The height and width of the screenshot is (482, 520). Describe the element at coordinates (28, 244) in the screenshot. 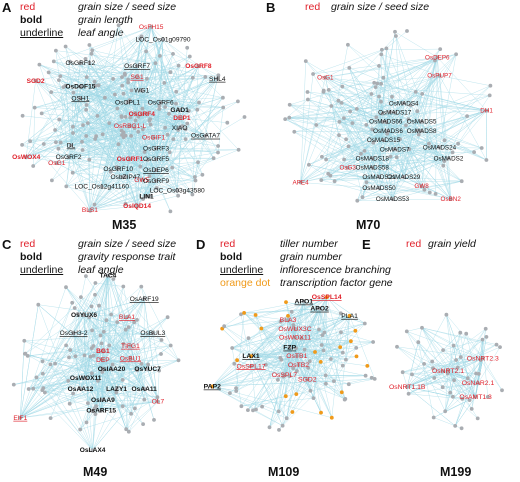

I see `legend-key: red` at that location.